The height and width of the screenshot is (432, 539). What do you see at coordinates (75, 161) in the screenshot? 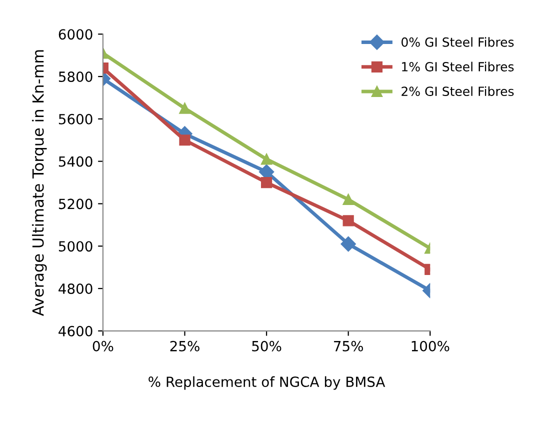
I see `y-tick-label: 5400` at bounding box center [75, 161].